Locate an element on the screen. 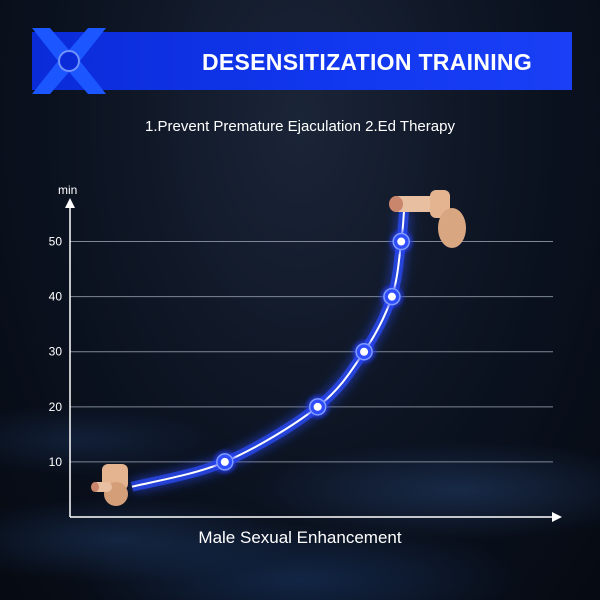 This screenshot has width=600, height=600. product-small-illustration is located at coordinates (109, 485).